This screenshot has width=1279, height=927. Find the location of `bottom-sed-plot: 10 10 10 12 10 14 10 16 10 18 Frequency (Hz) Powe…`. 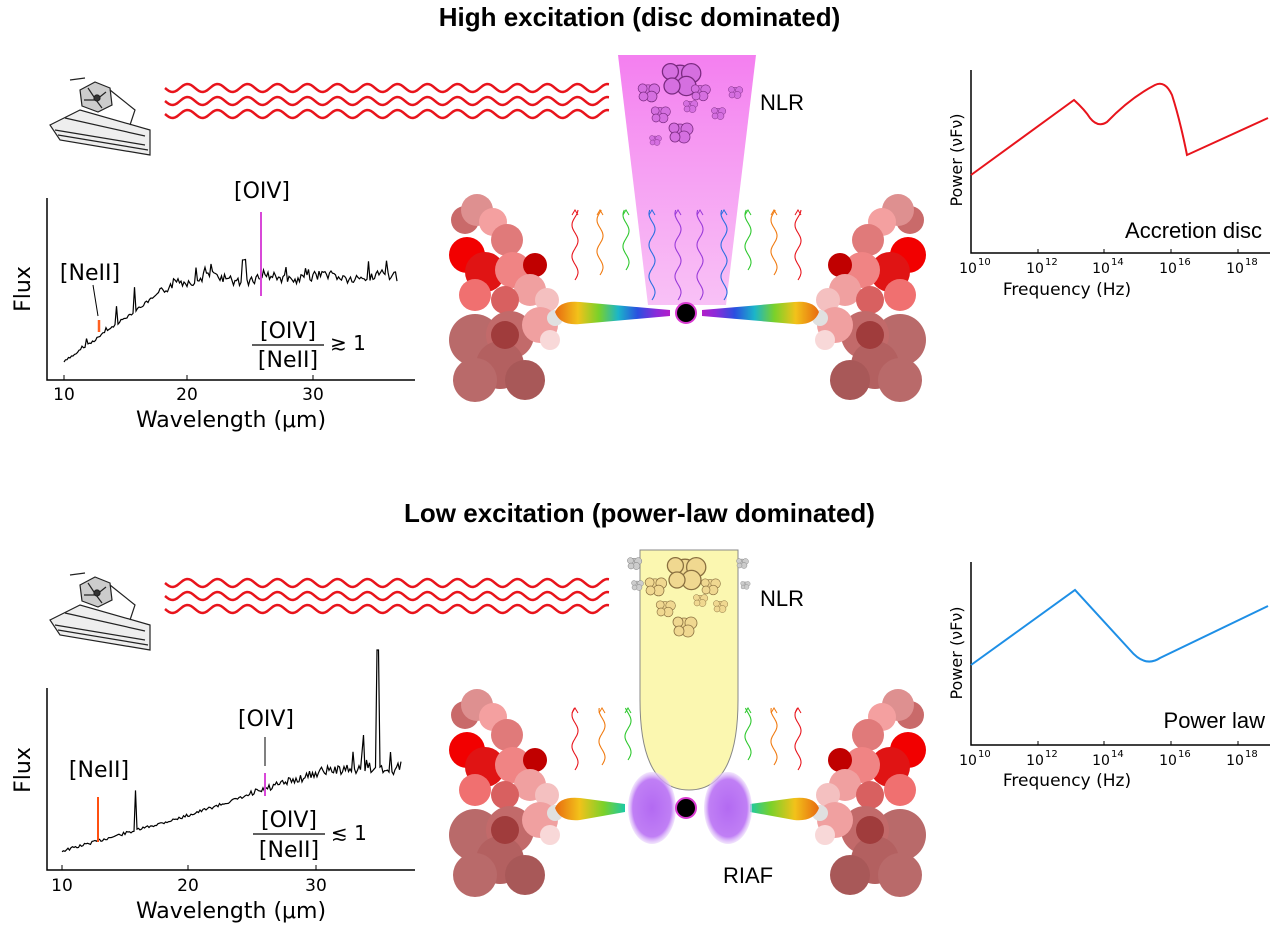

bottom-sed-plot: 10 10 10 12 10 14 10 16 10 18 Frequency (Hz) Powe… is located at coordinates (1108, 676).